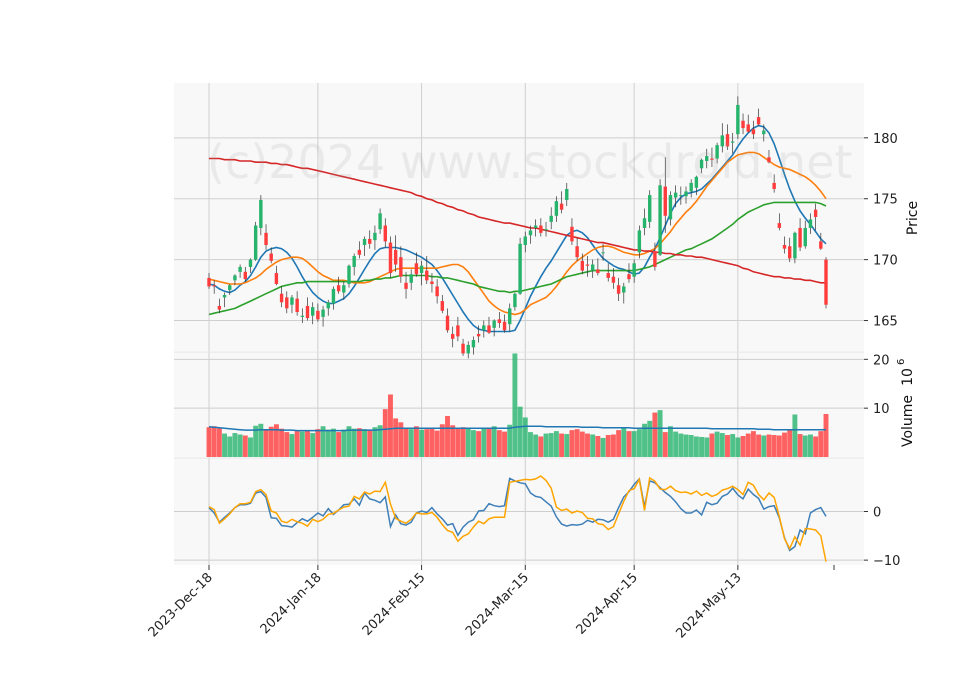 The height and width of the screenshot is (690, 960). I want to click on price-axis-label: Price, so click(913, 218).